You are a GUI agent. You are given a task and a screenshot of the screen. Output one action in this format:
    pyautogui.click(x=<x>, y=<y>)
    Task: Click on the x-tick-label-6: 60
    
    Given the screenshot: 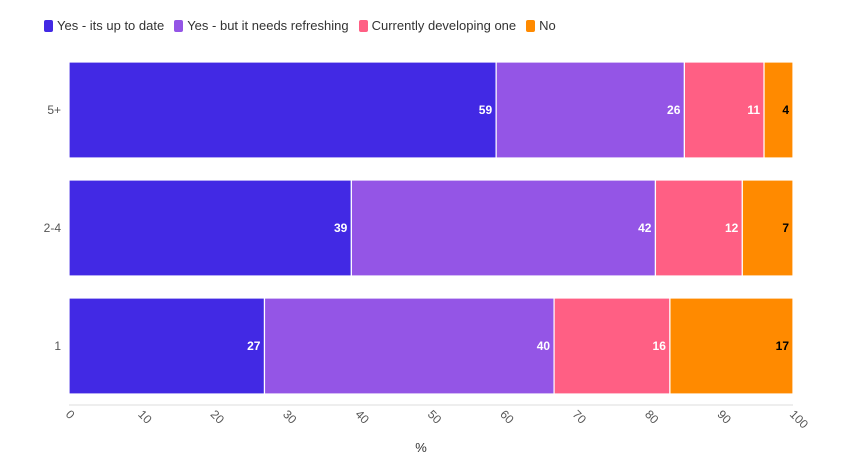 What is the action you would take?
    pyautogui.click(x=507, y=417)
    